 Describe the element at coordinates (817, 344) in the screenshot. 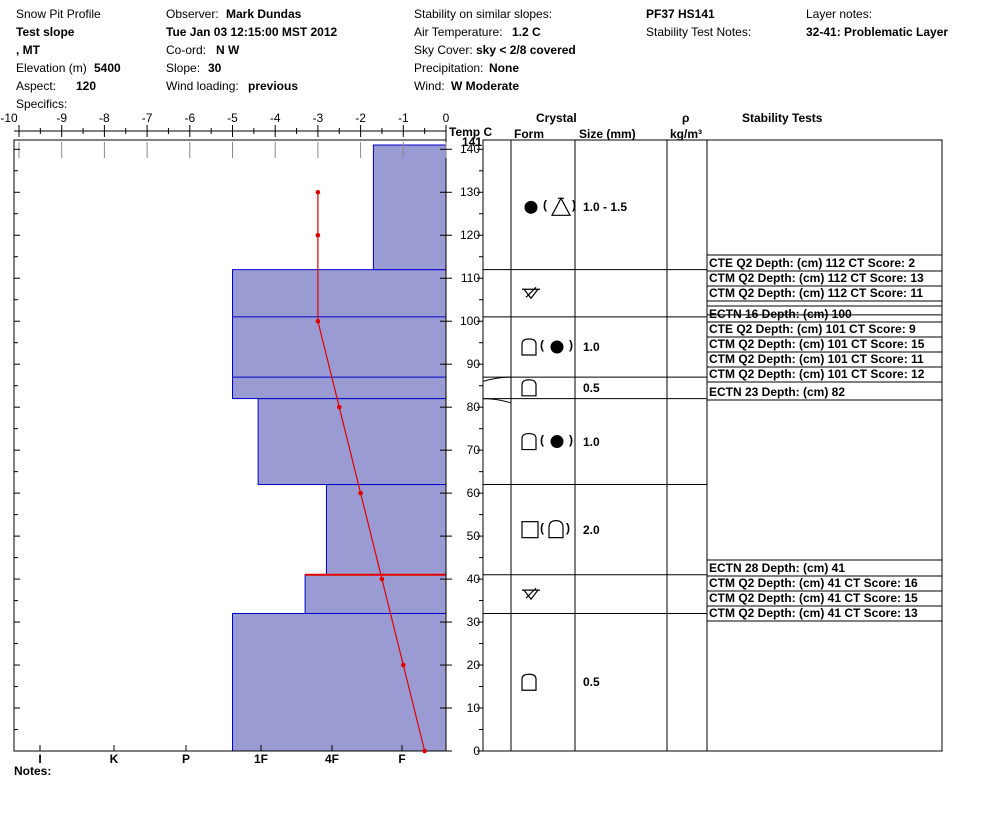

I see `stability-test-entry: CTM Q2 Depth: (cm) 101 CT Score: 15` at that location.